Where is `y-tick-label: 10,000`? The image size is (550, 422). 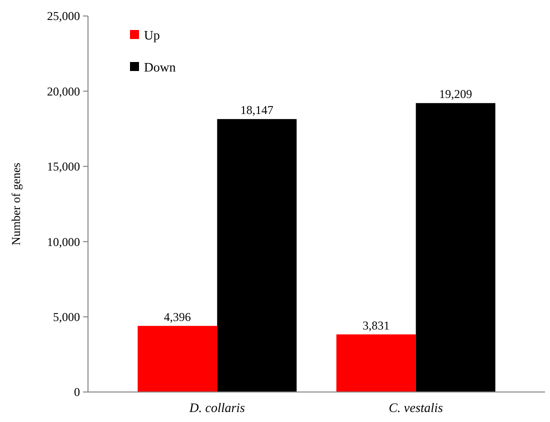 y-tick-label: 10,000 is located at coordinates (63, 241).